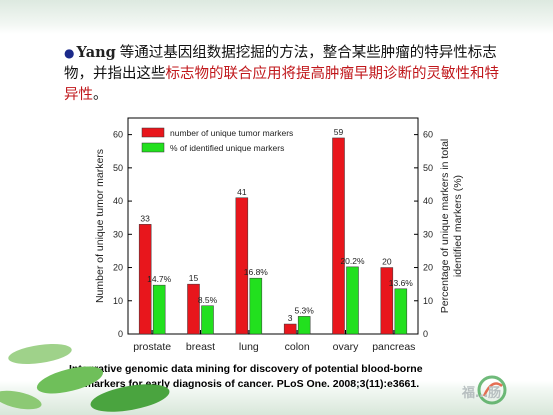 Image resolution: width=553 pixels, height=415 pixels. What do you see at coordinates (242, 192) in the screenshot?
I see `data-label-tumor: 41` at bounding box center [242, 192].